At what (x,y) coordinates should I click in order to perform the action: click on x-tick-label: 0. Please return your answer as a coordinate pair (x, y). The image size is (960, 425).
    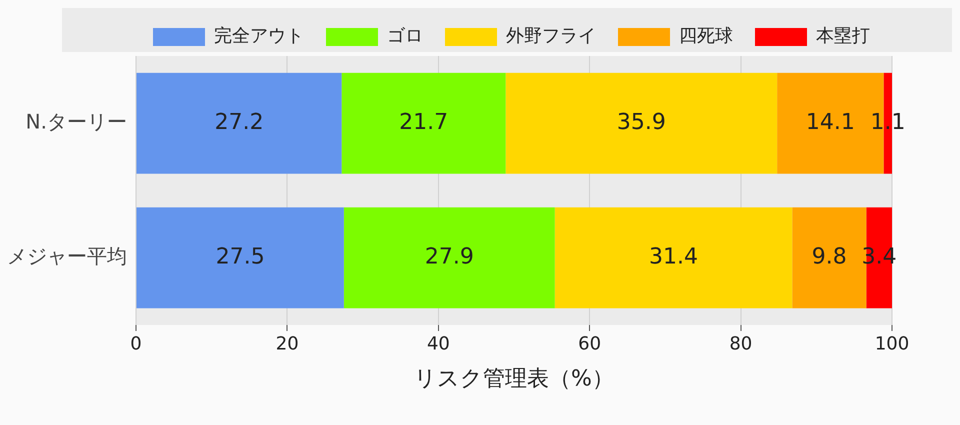
    Looking at the image, I should click on (136, 343).